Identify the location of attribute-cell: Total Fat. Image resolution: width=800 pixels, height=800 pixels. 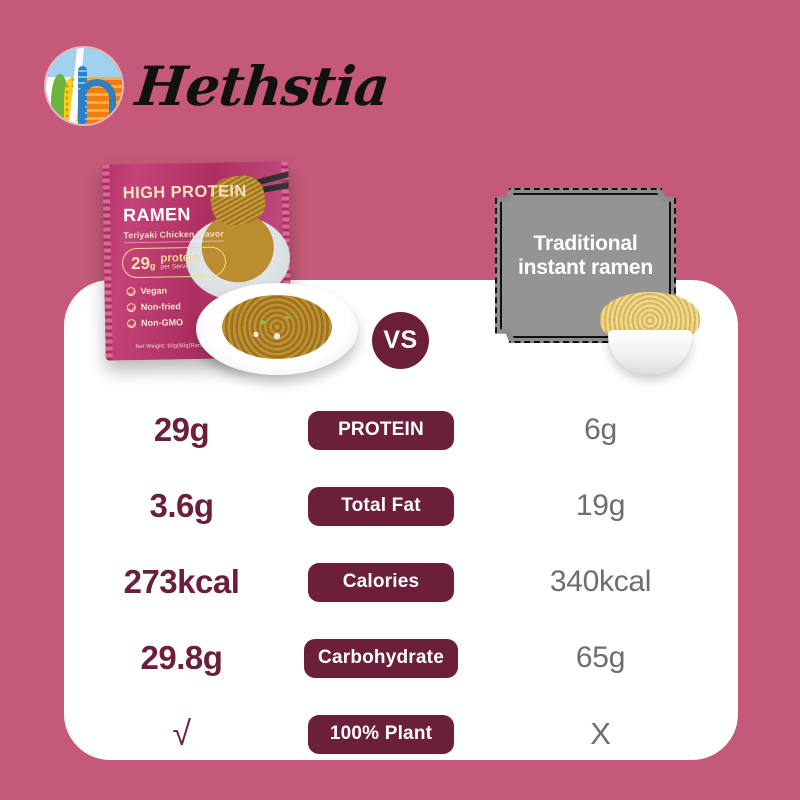
(381, 506).